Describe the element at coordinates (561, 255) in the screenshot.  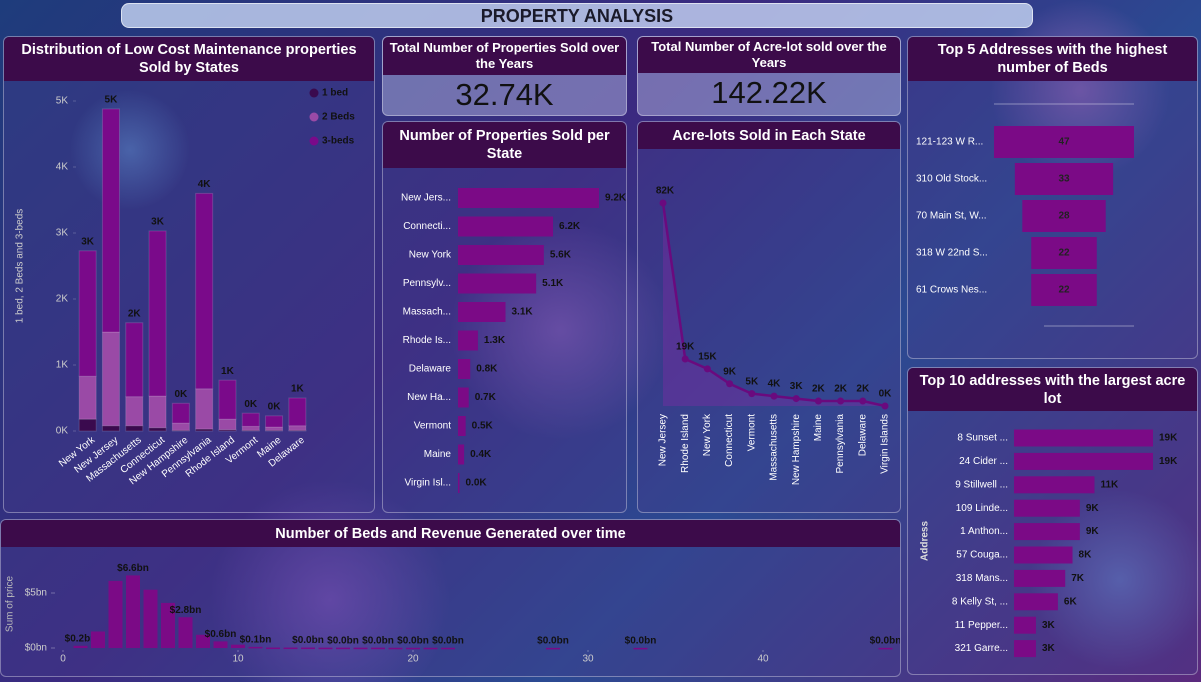
I see `value-label: 5.6K` at that location.